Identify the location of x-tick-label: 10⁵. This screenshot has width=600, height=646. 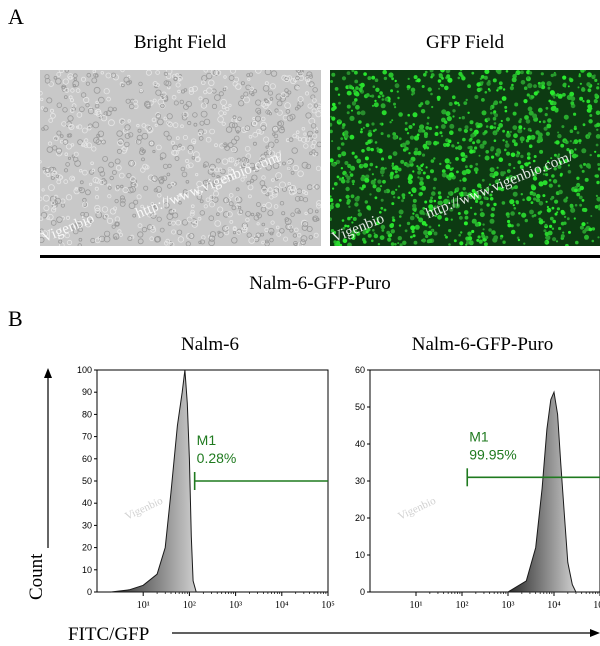
(328, 605).